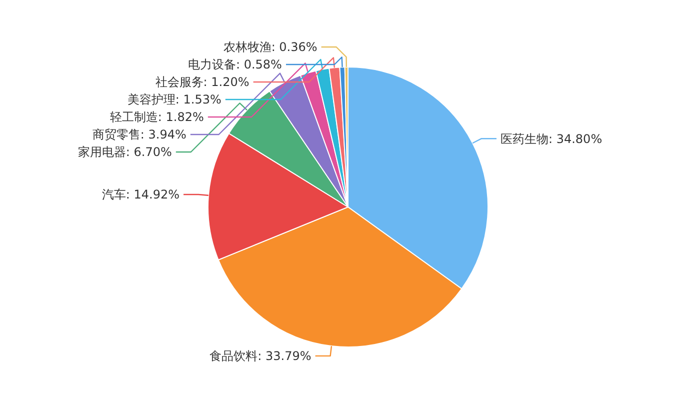  Describe the element at coordinates (139, 135) in the screenshot. I see `slice-label: 商贸零售: 3.94%` at that location.